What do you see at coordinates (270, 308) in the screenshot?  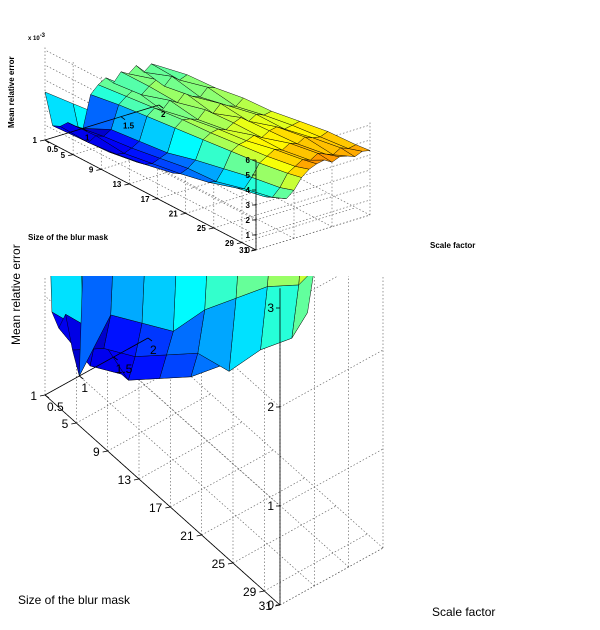 I see `z-tick-label: 3` at bounding box center [270, 308].